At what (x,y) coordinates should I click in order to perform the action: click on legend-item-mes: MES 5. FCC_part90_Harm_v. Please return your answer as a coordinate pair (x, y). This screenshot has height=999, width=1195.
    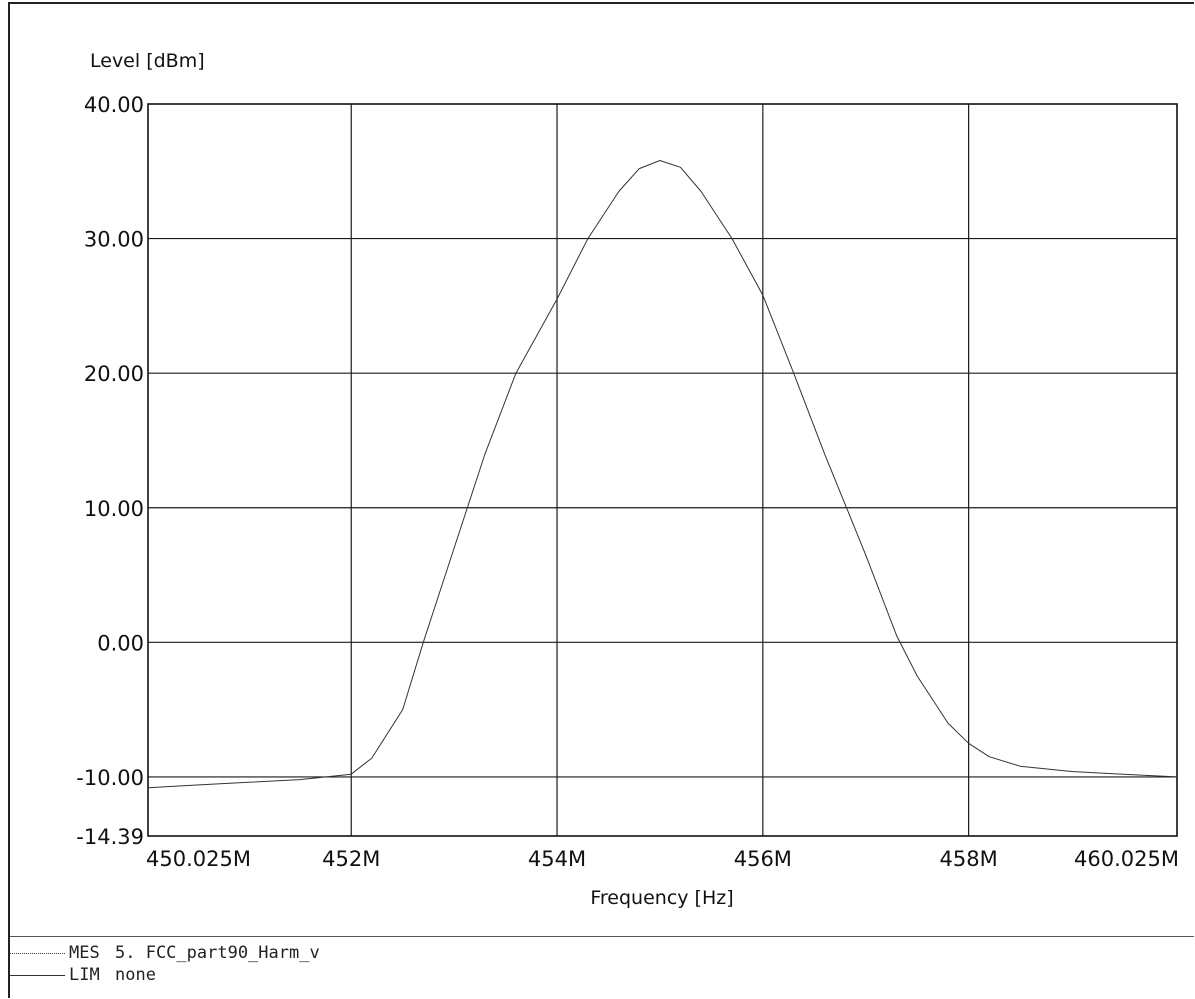
    Looking at the image, I should click on (165, 953).